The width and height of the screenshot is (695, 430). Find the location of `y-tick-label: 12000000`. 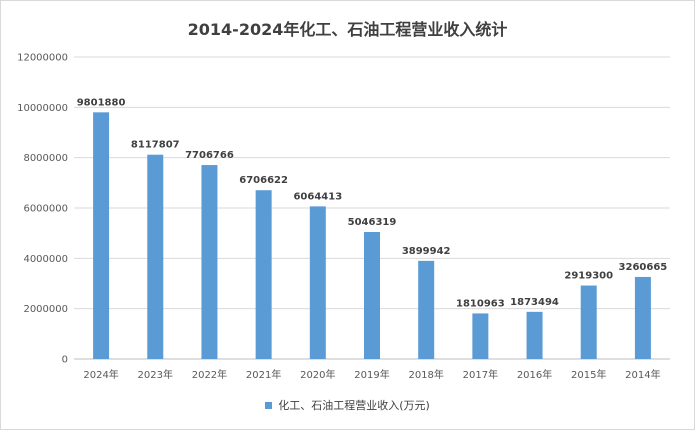

y-tick-label: 12000000 is located at coordinates (42, 58).